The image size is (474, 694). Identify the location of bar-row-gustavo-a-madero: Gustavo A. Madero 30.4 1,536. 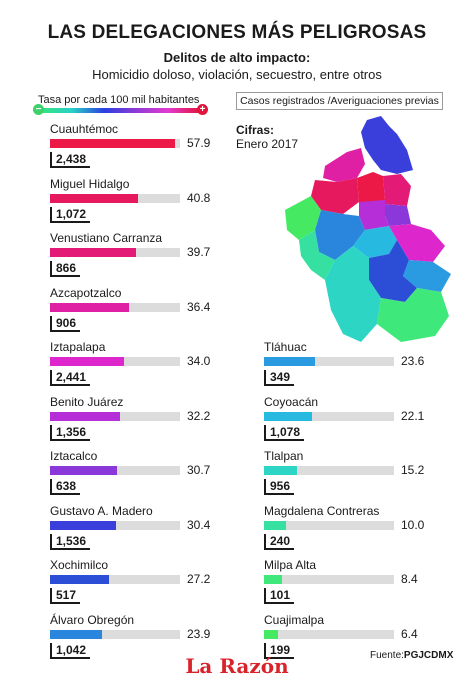
(150, 528).